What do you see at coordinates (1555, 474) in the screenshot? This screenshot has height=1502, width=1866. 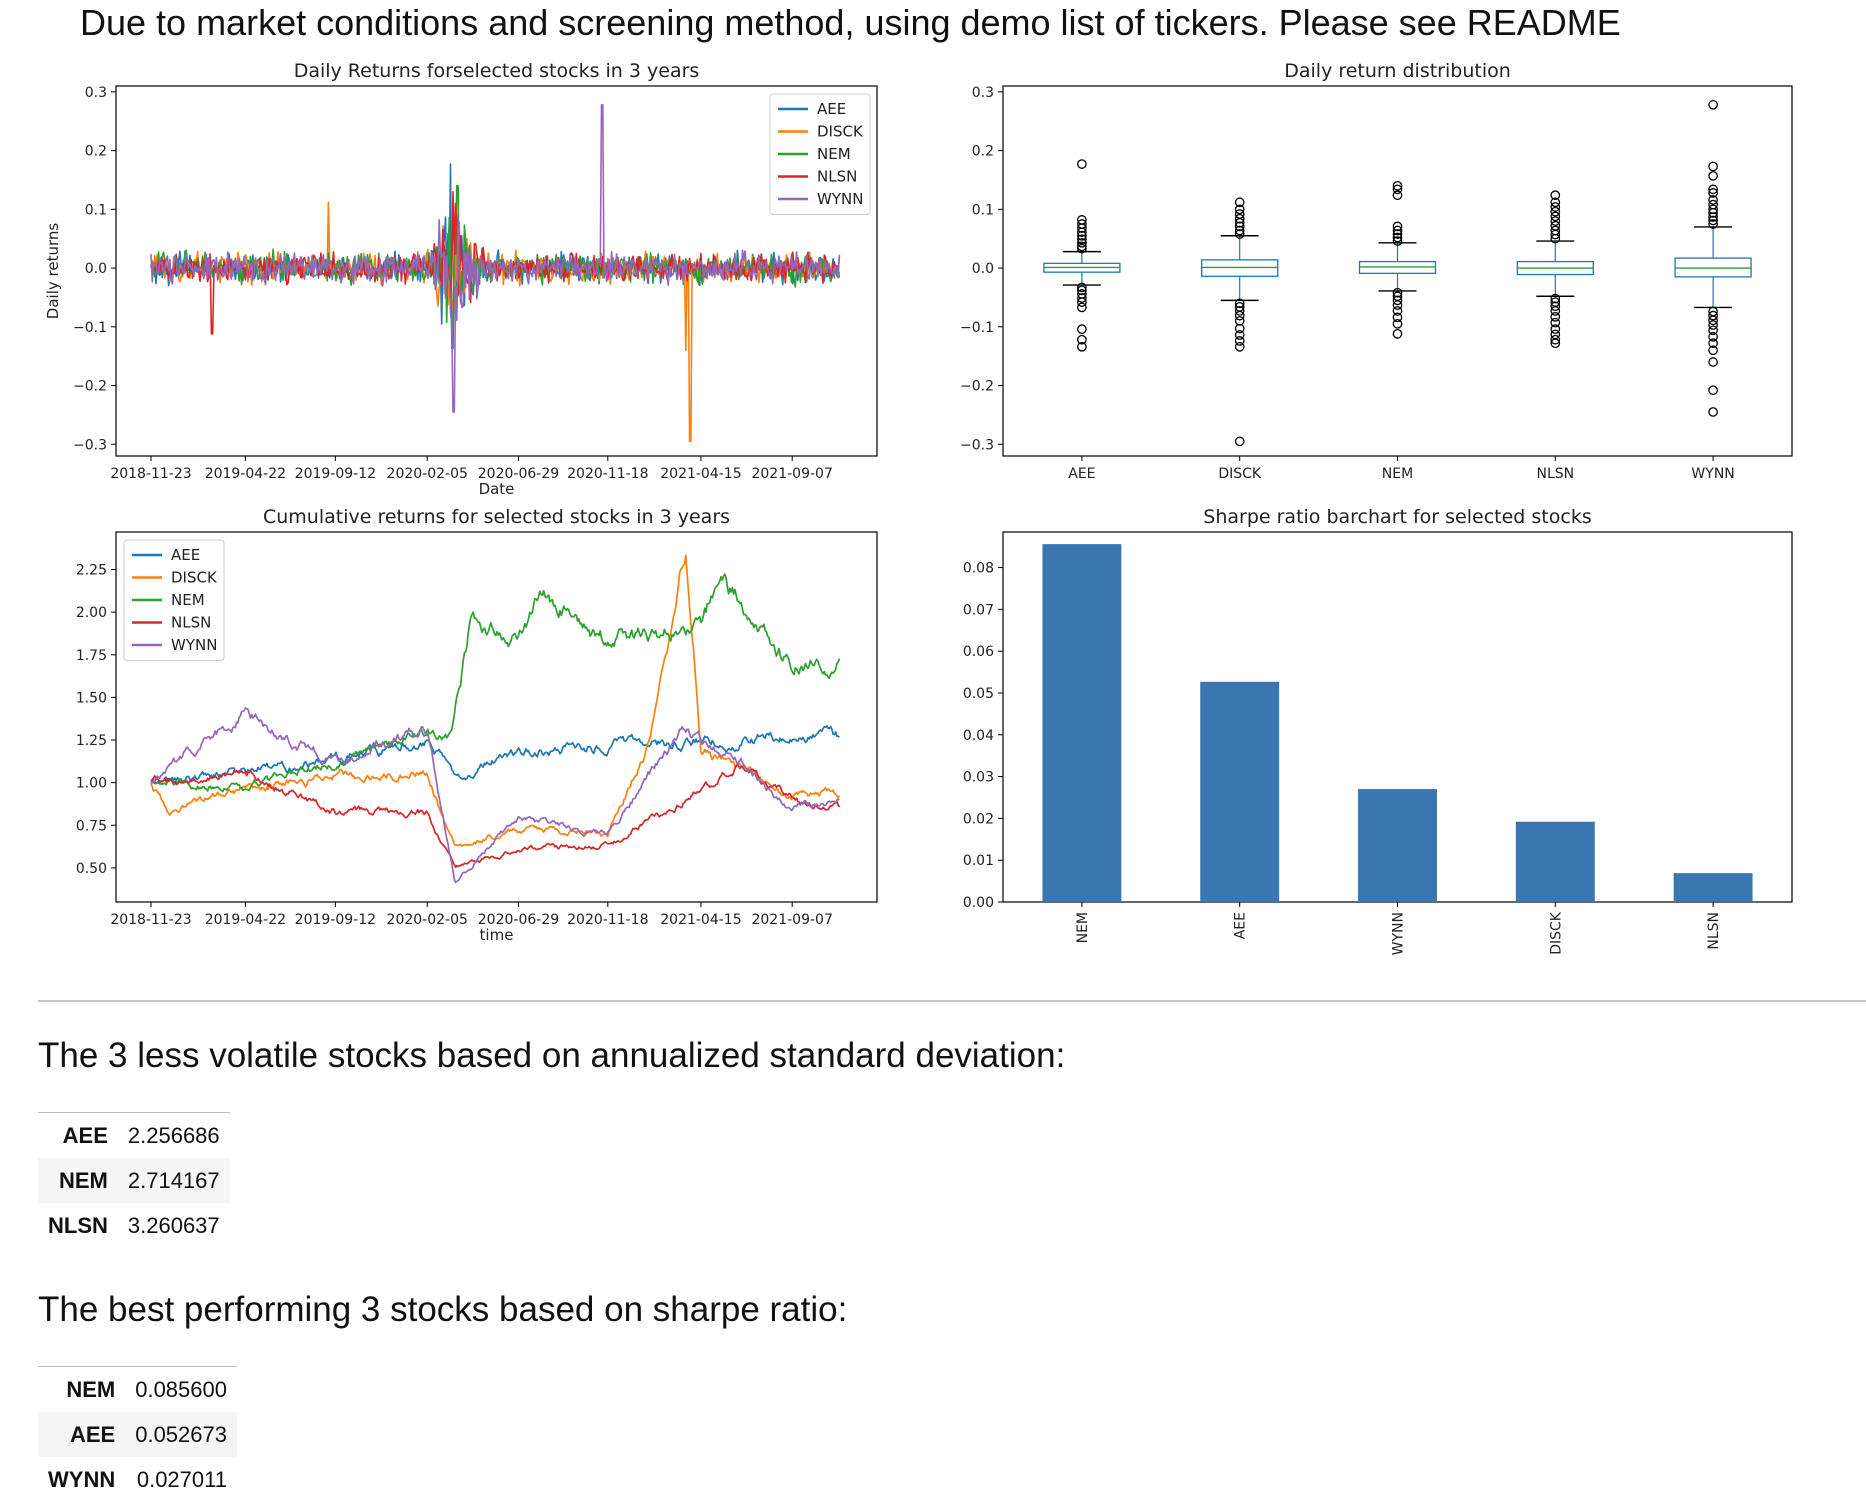 I see `x-tick-label: NLSN` at bounding box center [1555, 474].